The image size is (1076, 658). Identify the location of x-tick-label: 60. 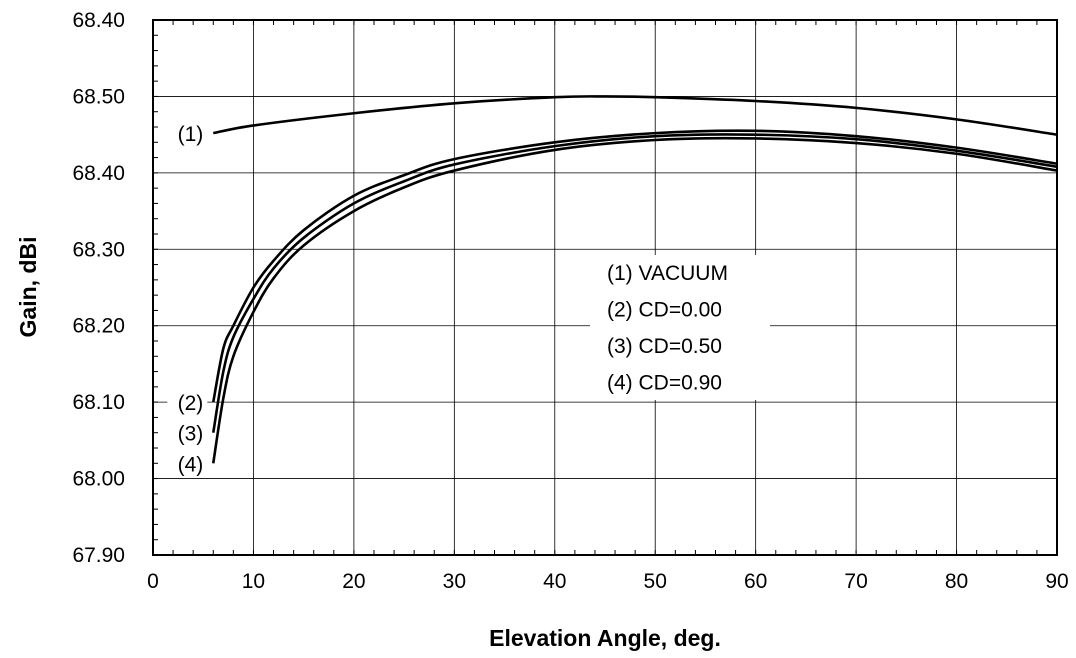
(755, 581).